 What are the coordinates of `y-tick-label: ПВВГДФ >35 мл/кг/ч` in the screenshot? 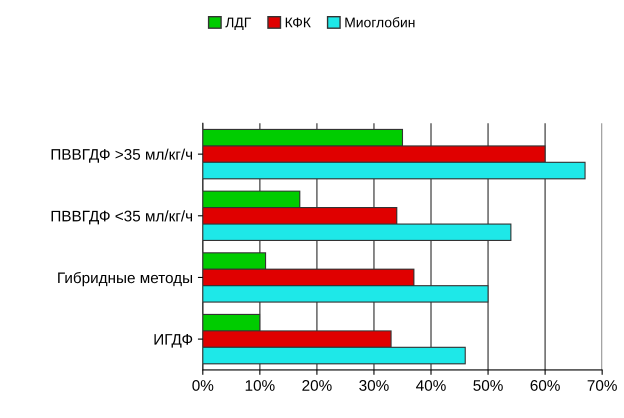 It's located at (122, 155).